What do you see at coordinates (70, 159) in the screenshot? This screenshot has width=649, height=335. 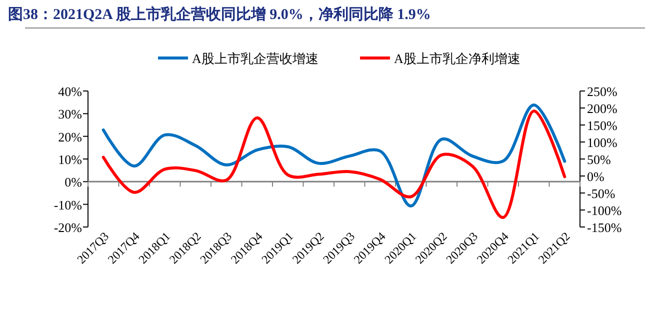 I see `y-tick-label: 10%` at bounding box center [70, 159].